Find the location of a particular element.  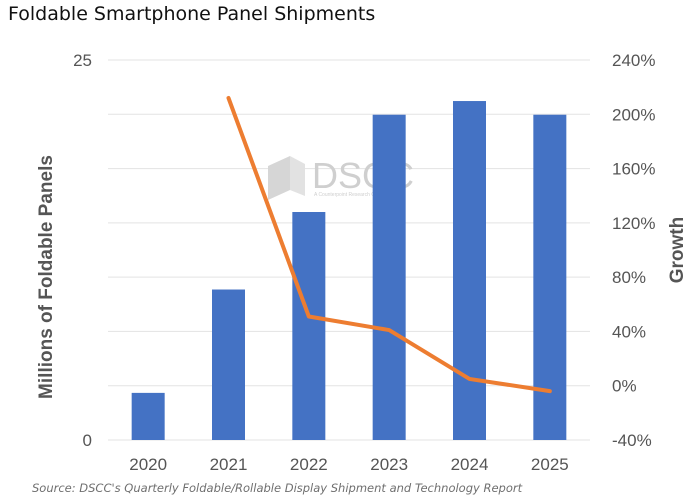

x-tick-label: 2025 is located at coordinates (550, 464).